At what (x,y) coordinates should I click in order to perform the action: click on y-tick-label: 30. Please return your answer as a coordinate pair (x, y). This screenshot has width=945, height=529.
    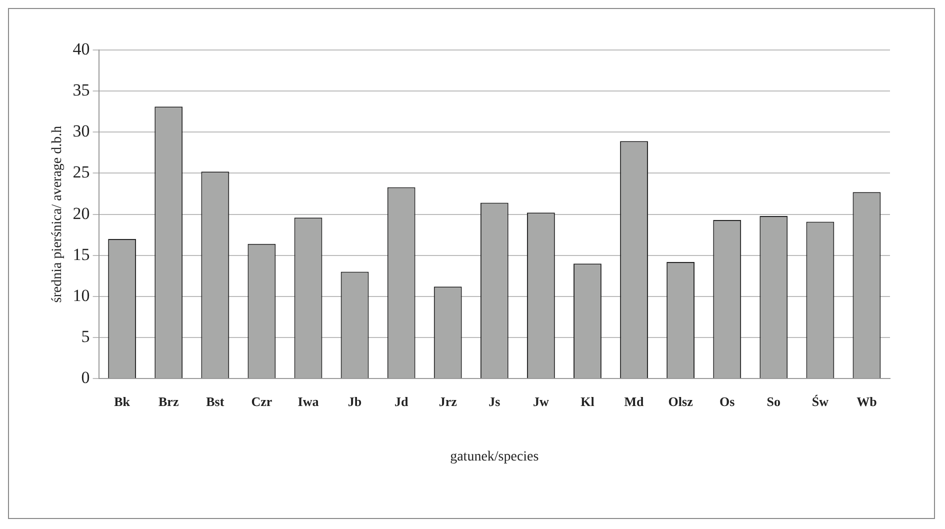
    Looking at the image, I should click on (81, 131).